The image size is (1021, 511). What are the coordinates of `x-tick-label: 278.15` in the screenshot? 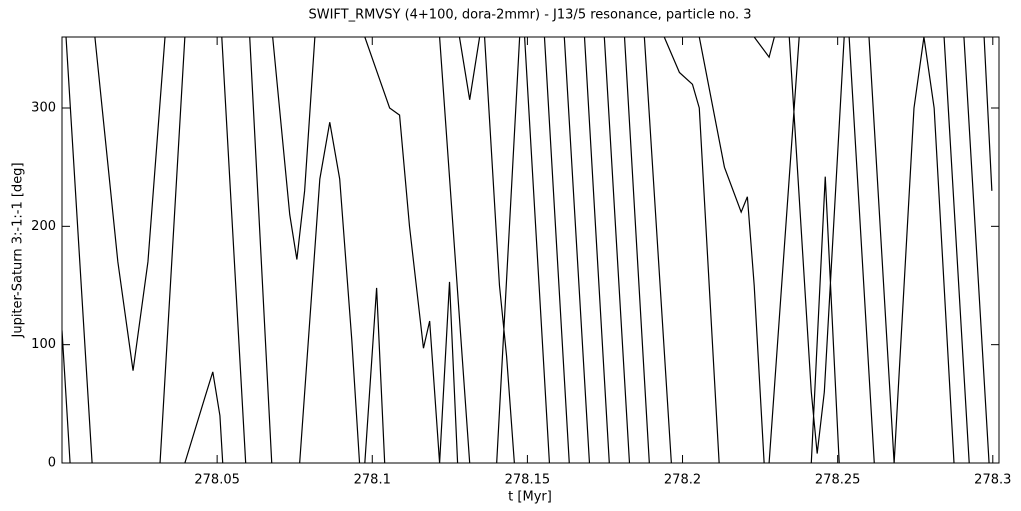 It's located at (528, 480).